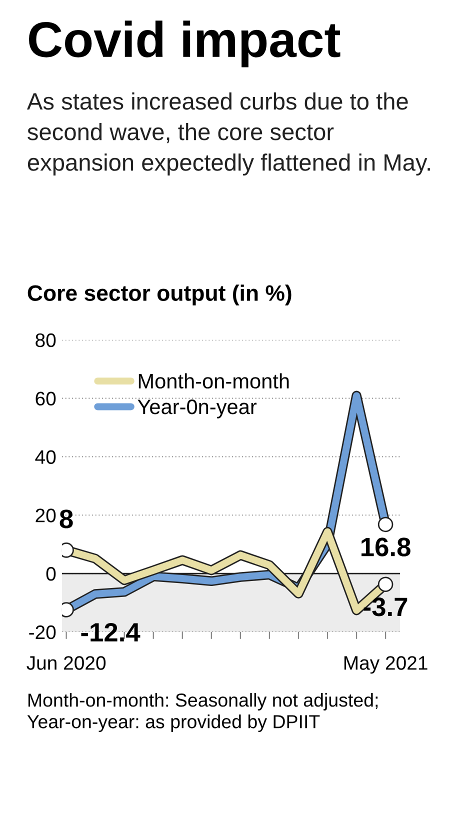 Image resolution: width=449 pixels, height=825 pixels. What do you see at coordinates (386, 607) in the screenshot?
I see `data-label: -3.7` at bounding box center [386, 607].